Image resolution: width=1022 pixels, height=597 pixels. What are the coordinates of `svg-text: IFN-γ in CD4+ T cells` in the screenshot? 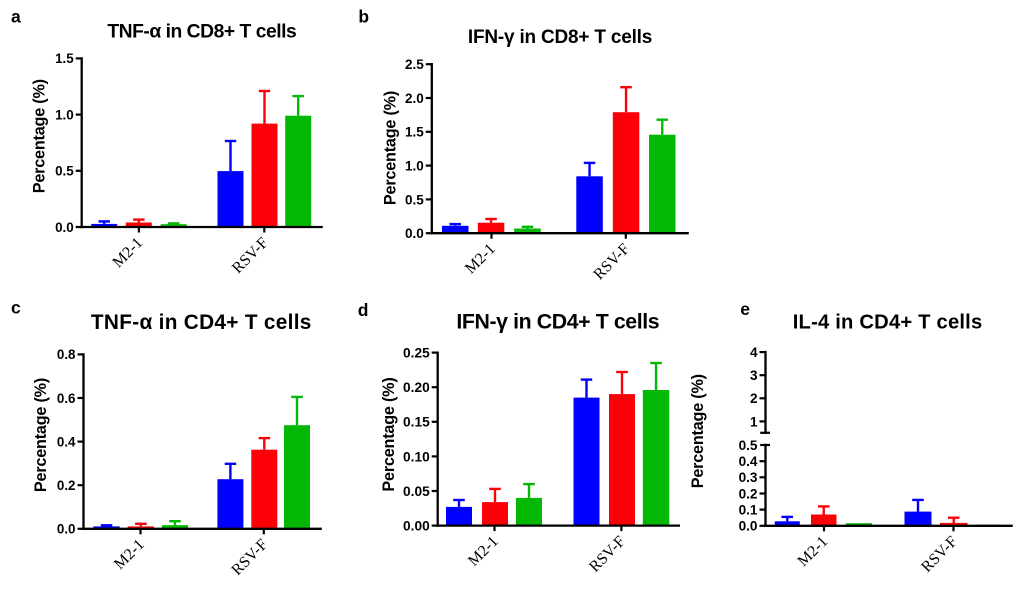 It's located at (557, 322).